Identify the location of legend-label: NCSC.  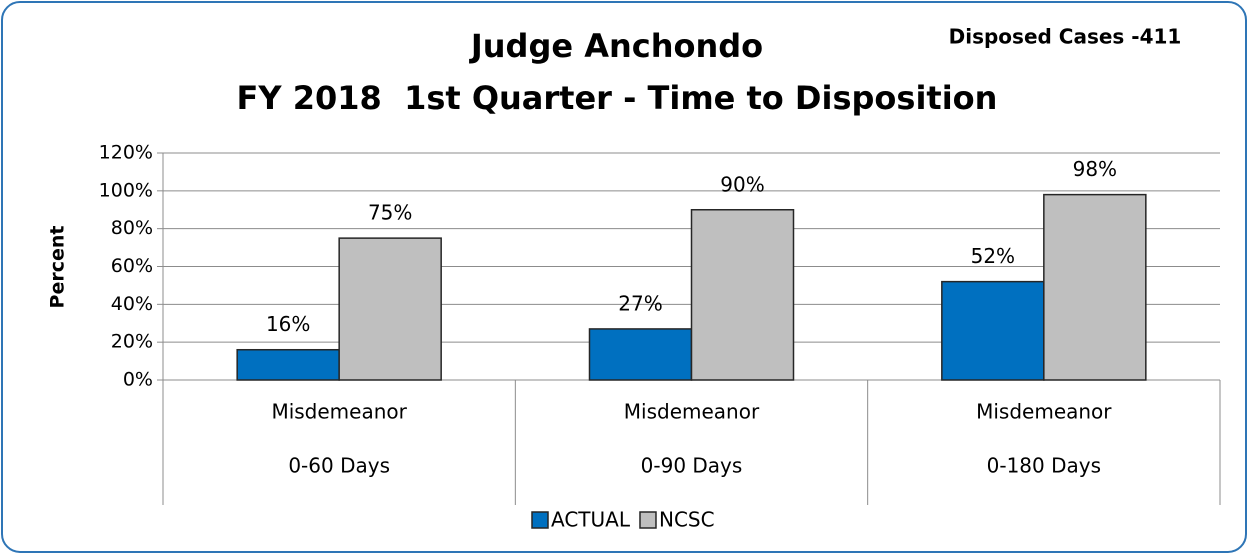
(687, 520).